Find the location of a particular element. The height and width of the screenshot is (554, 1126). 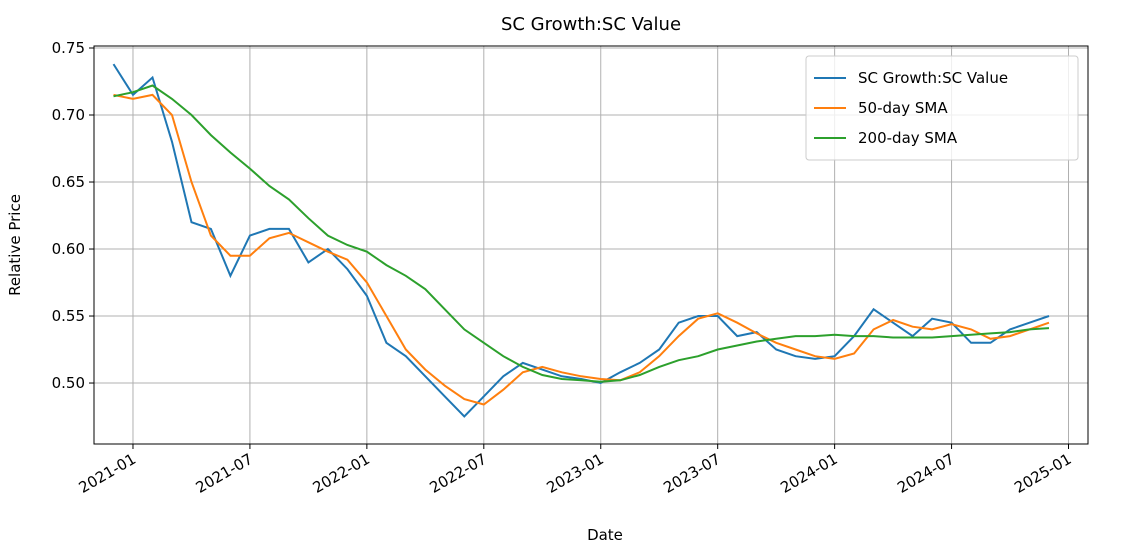

chart-title: SC Growth:SC Value is located at coordinates (591, 24).